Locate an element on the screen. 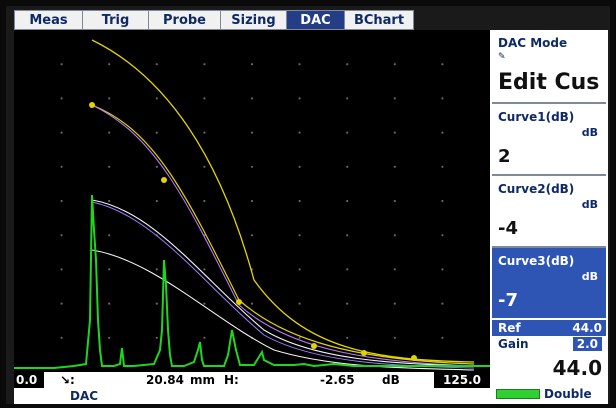 This screenshot has width=616, height=408. battery-icon is located at coordinates (518, 394).